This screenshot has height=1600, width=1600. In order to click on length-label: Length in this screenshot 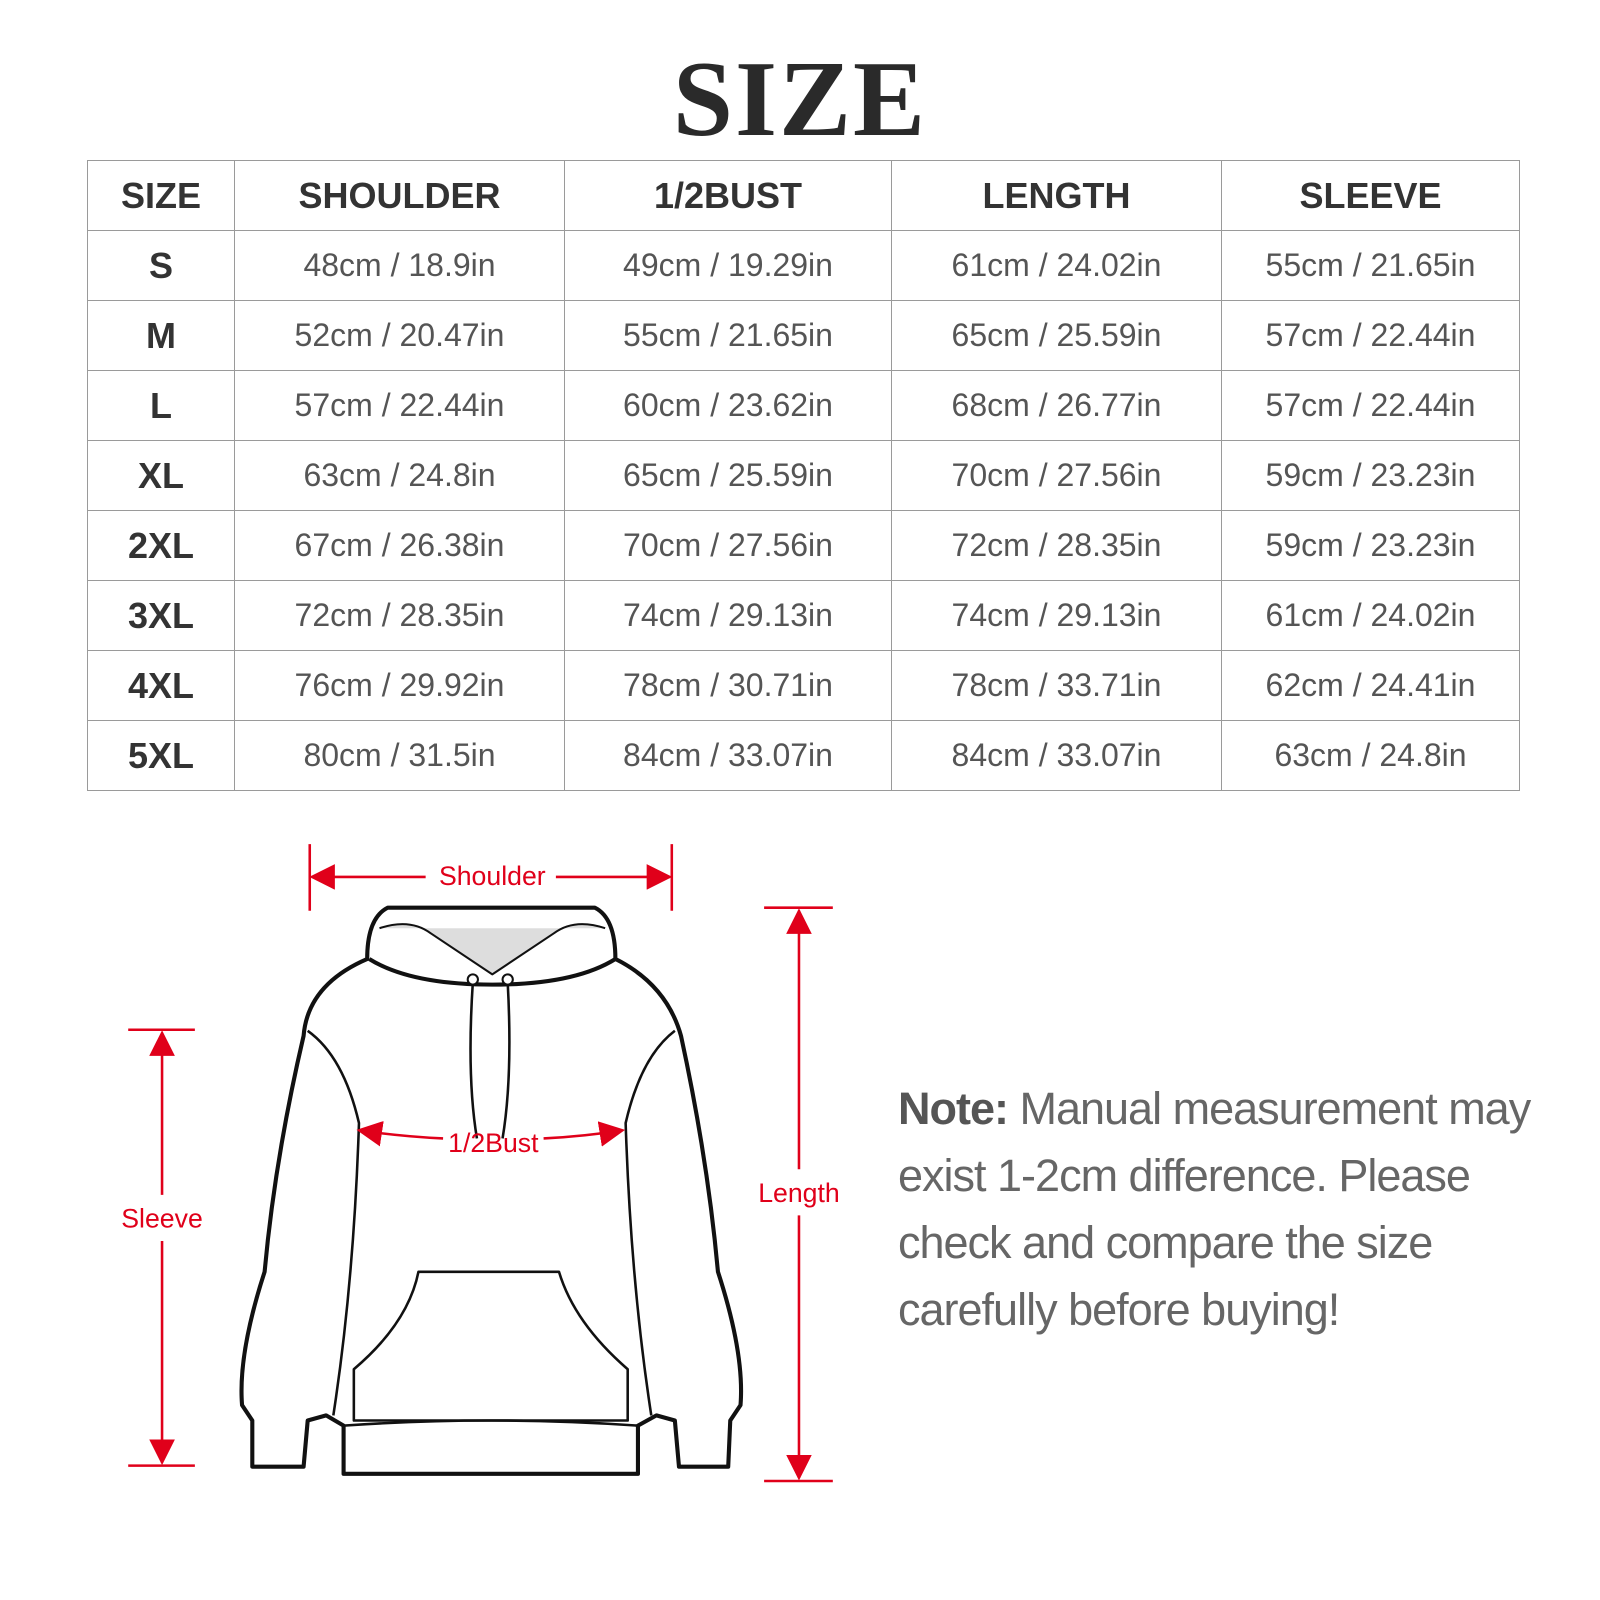, I will do `click(799, 1193)`.